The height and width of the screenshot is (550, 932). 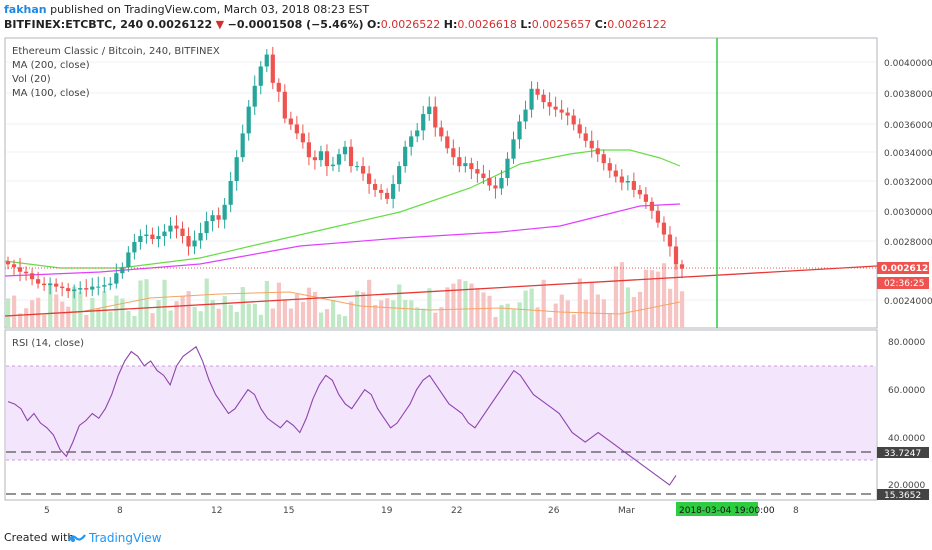 I want to click on legend-ma100: MA (100, close), so click(x=51, y=93).